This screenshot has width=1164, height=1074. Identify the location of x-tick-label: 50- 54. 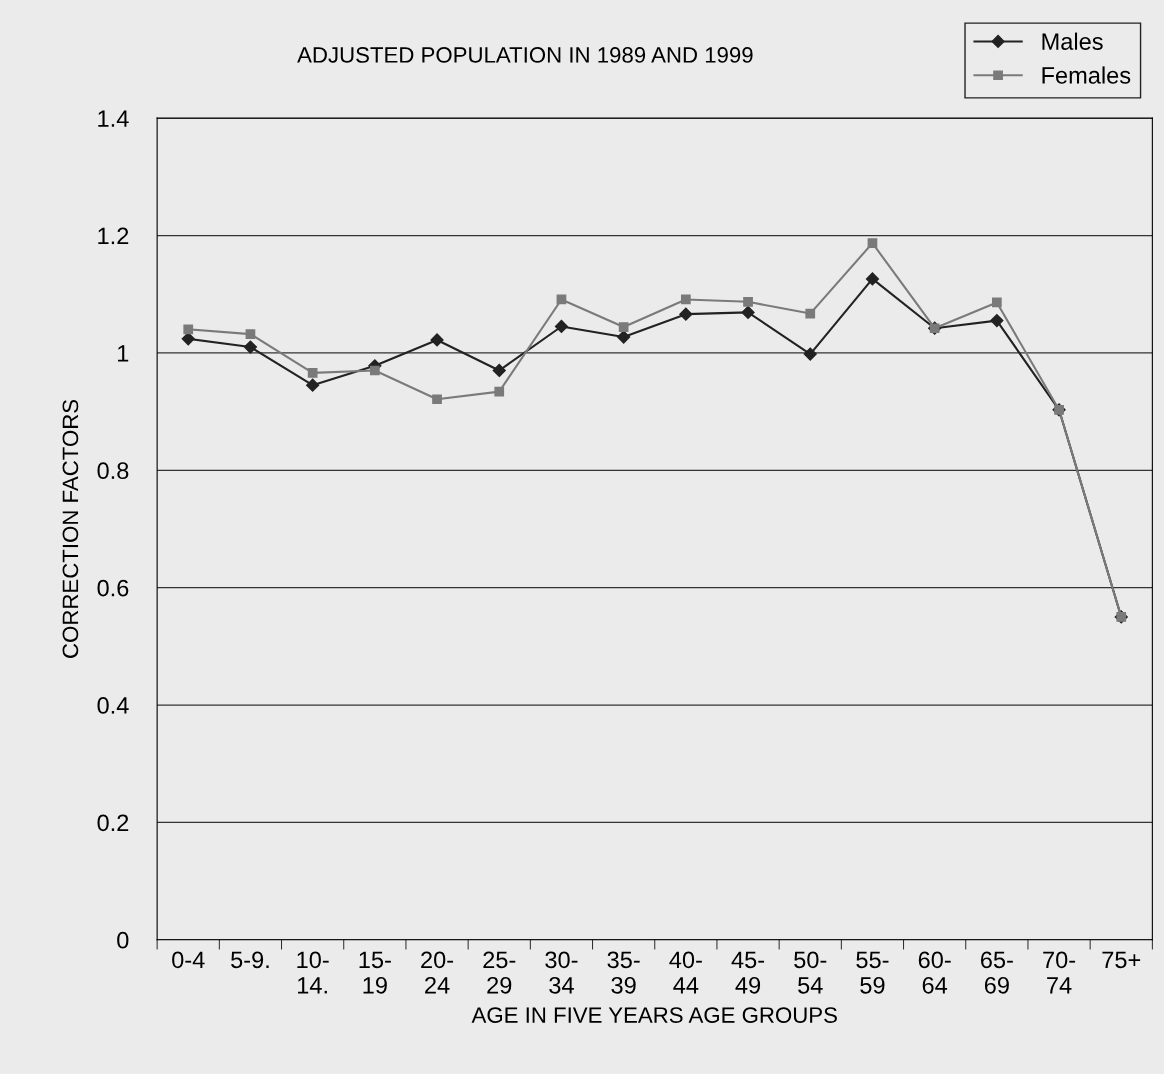
(810, 972).